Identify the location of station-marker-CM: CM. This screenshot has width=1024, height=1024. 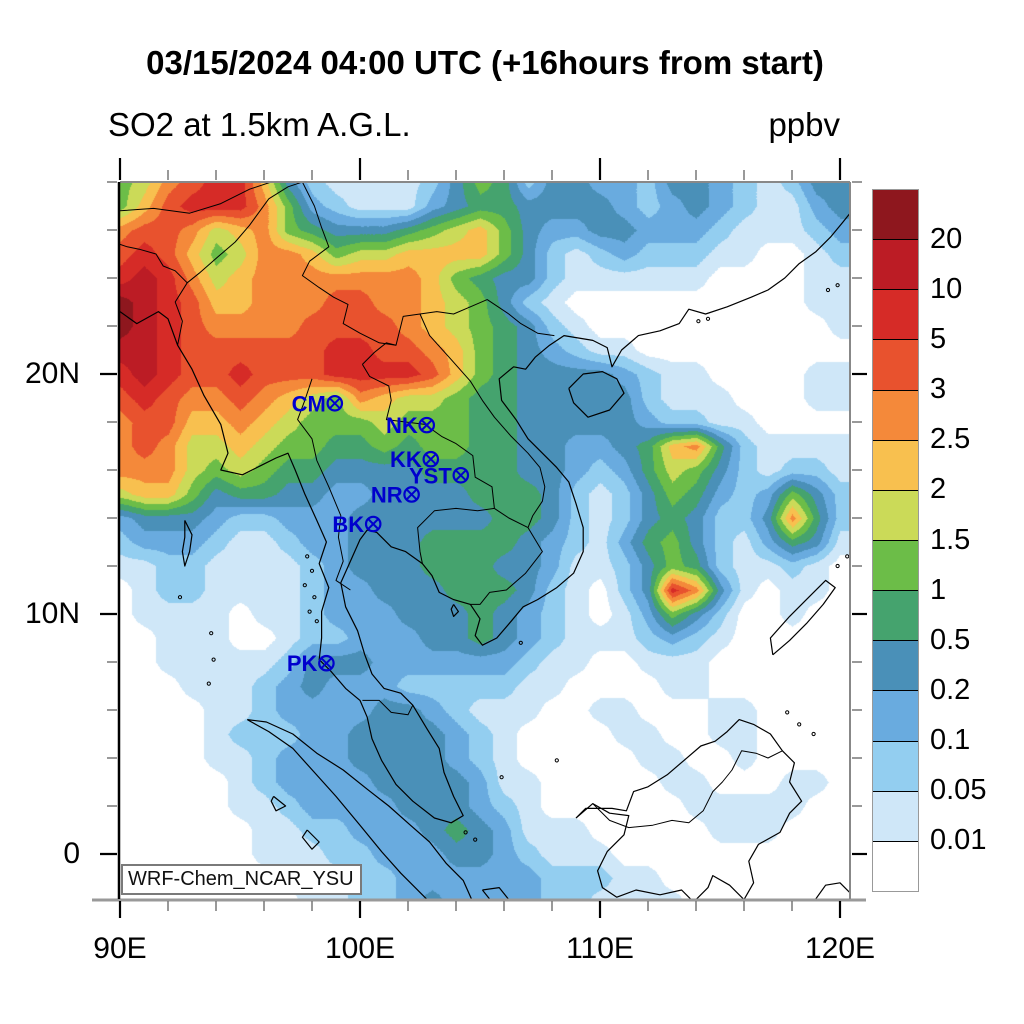
(318, 403).